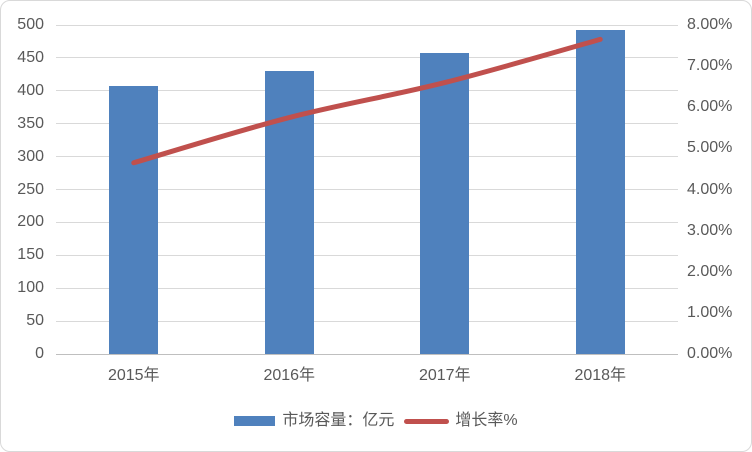 The height and width of the screenshot is (452, 752). Describe the element at coordinates (710, 24) in the screenshot. I see `right-axis-tick-label: 8.00%` at that location.